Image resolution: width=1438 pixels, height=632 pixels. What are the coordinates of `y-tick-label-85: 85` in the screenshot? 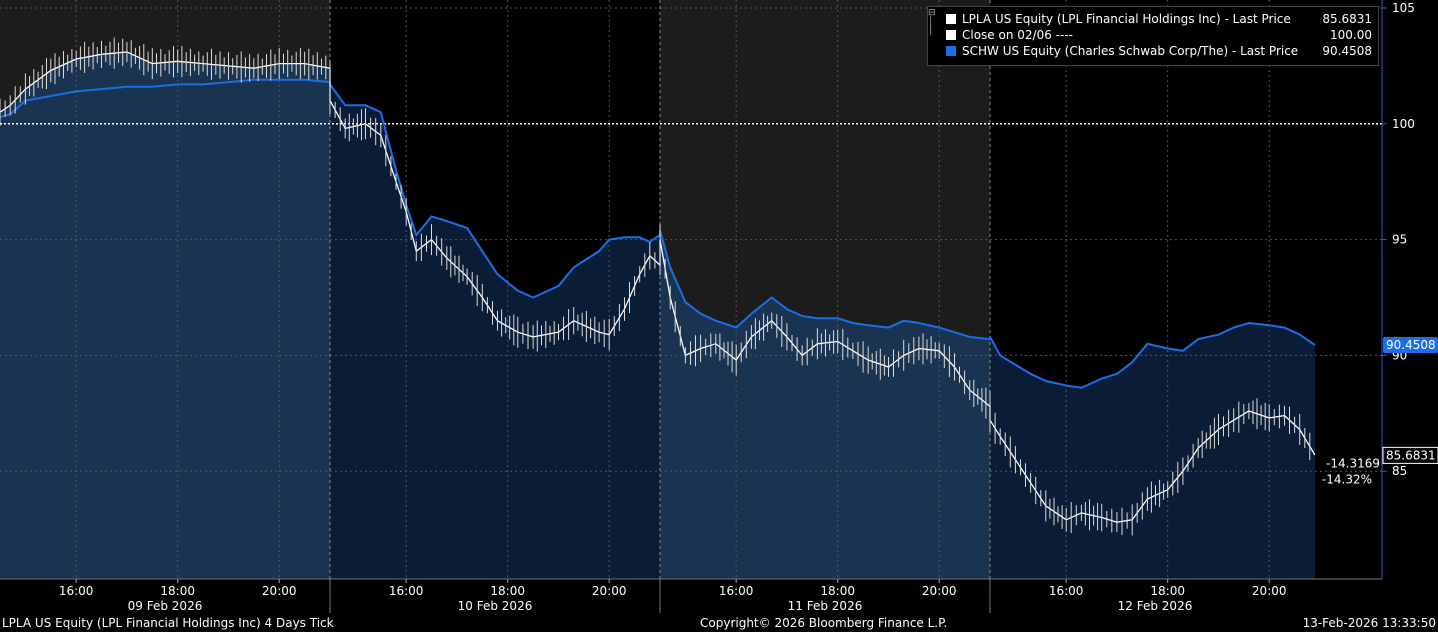 It's located at (1399, 471).